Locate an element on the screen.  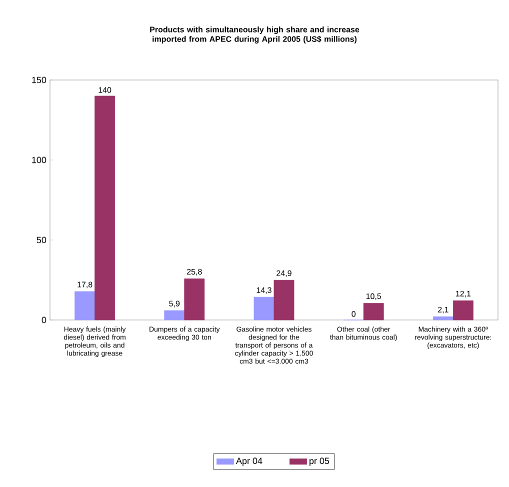
data-label: 5,9 is located at coordinates (174, 304).